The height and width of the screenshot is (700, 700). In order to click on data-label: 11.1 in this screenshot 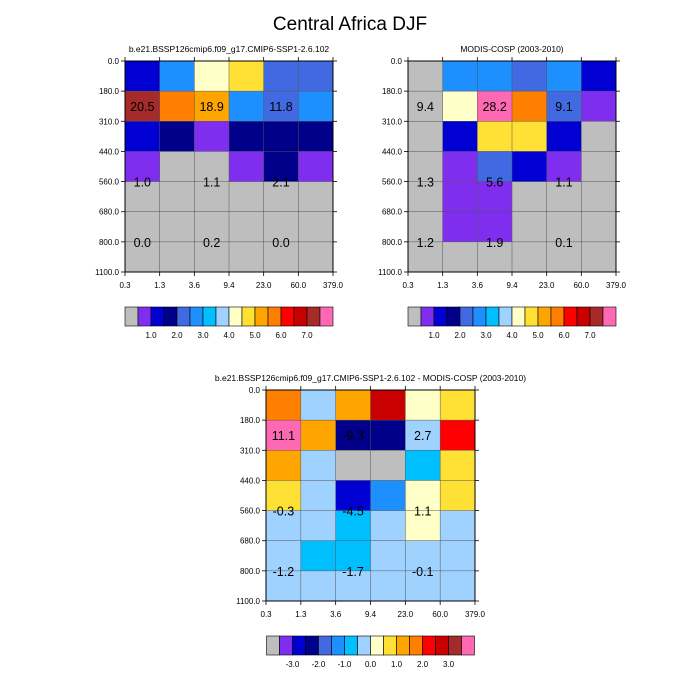, I will do `click(283, 436)`.